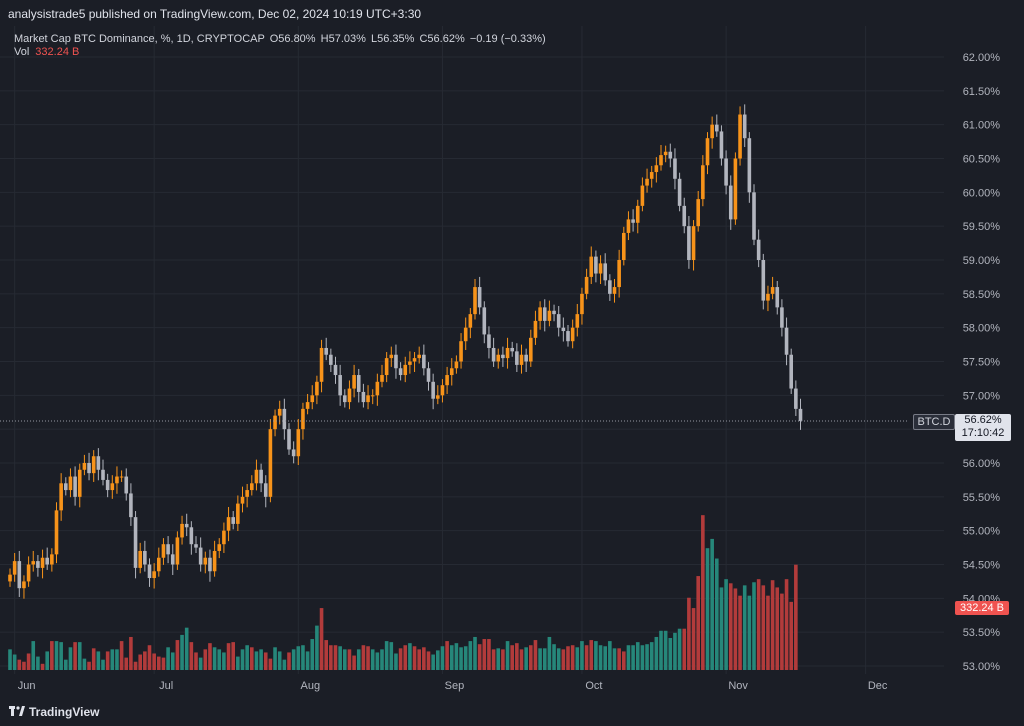 Image resolution: width=1024 pixels, height=726 pixels. What do you see at coordinates (878, 686) in the screenshot?
I see `x-tick-label: Dec` at bounding box center [878, 686].